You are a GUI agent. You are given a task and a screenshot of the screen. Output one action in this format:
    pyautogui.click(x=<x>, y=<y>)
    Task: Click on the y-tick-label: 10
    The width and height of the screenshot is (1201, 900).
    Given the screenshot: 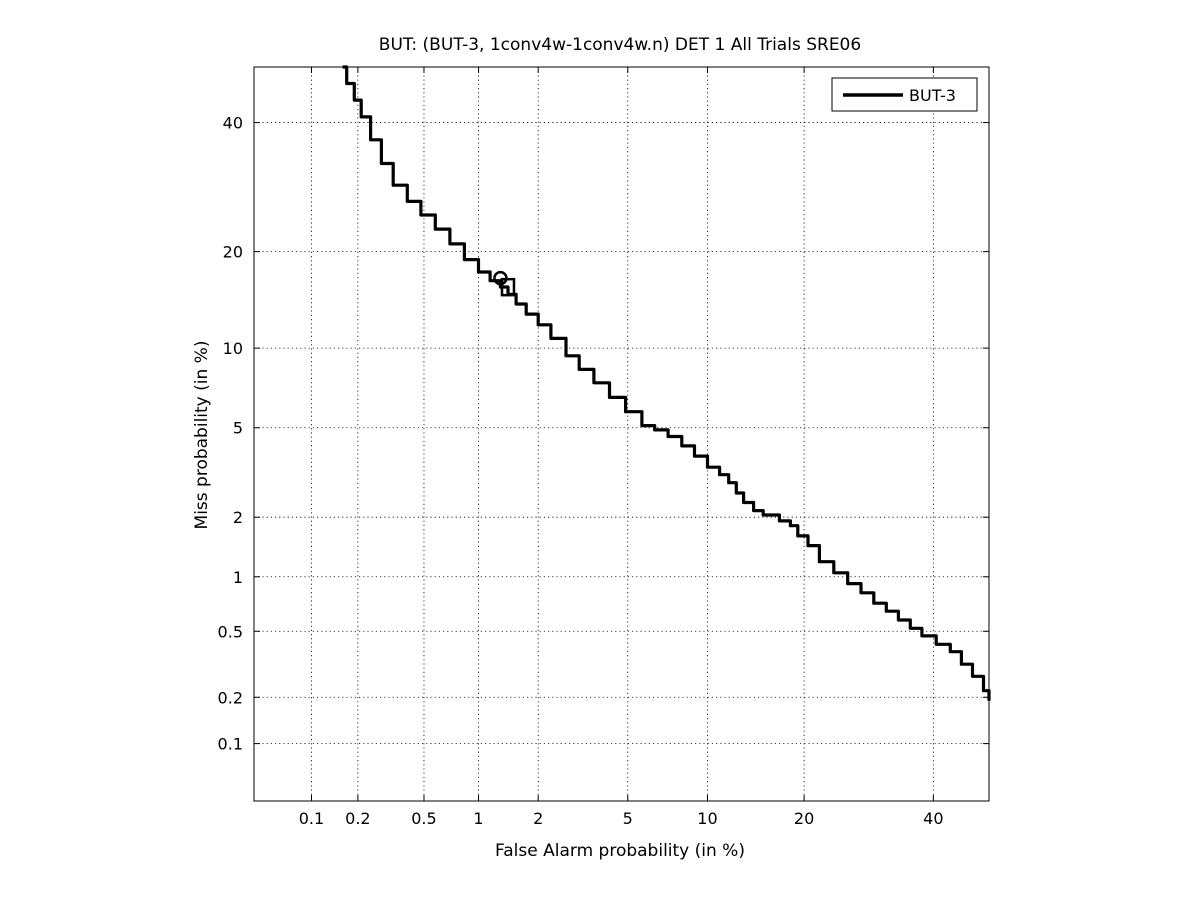 What is the action you would take?
    pyautogui.click(x=233, y=348)
    